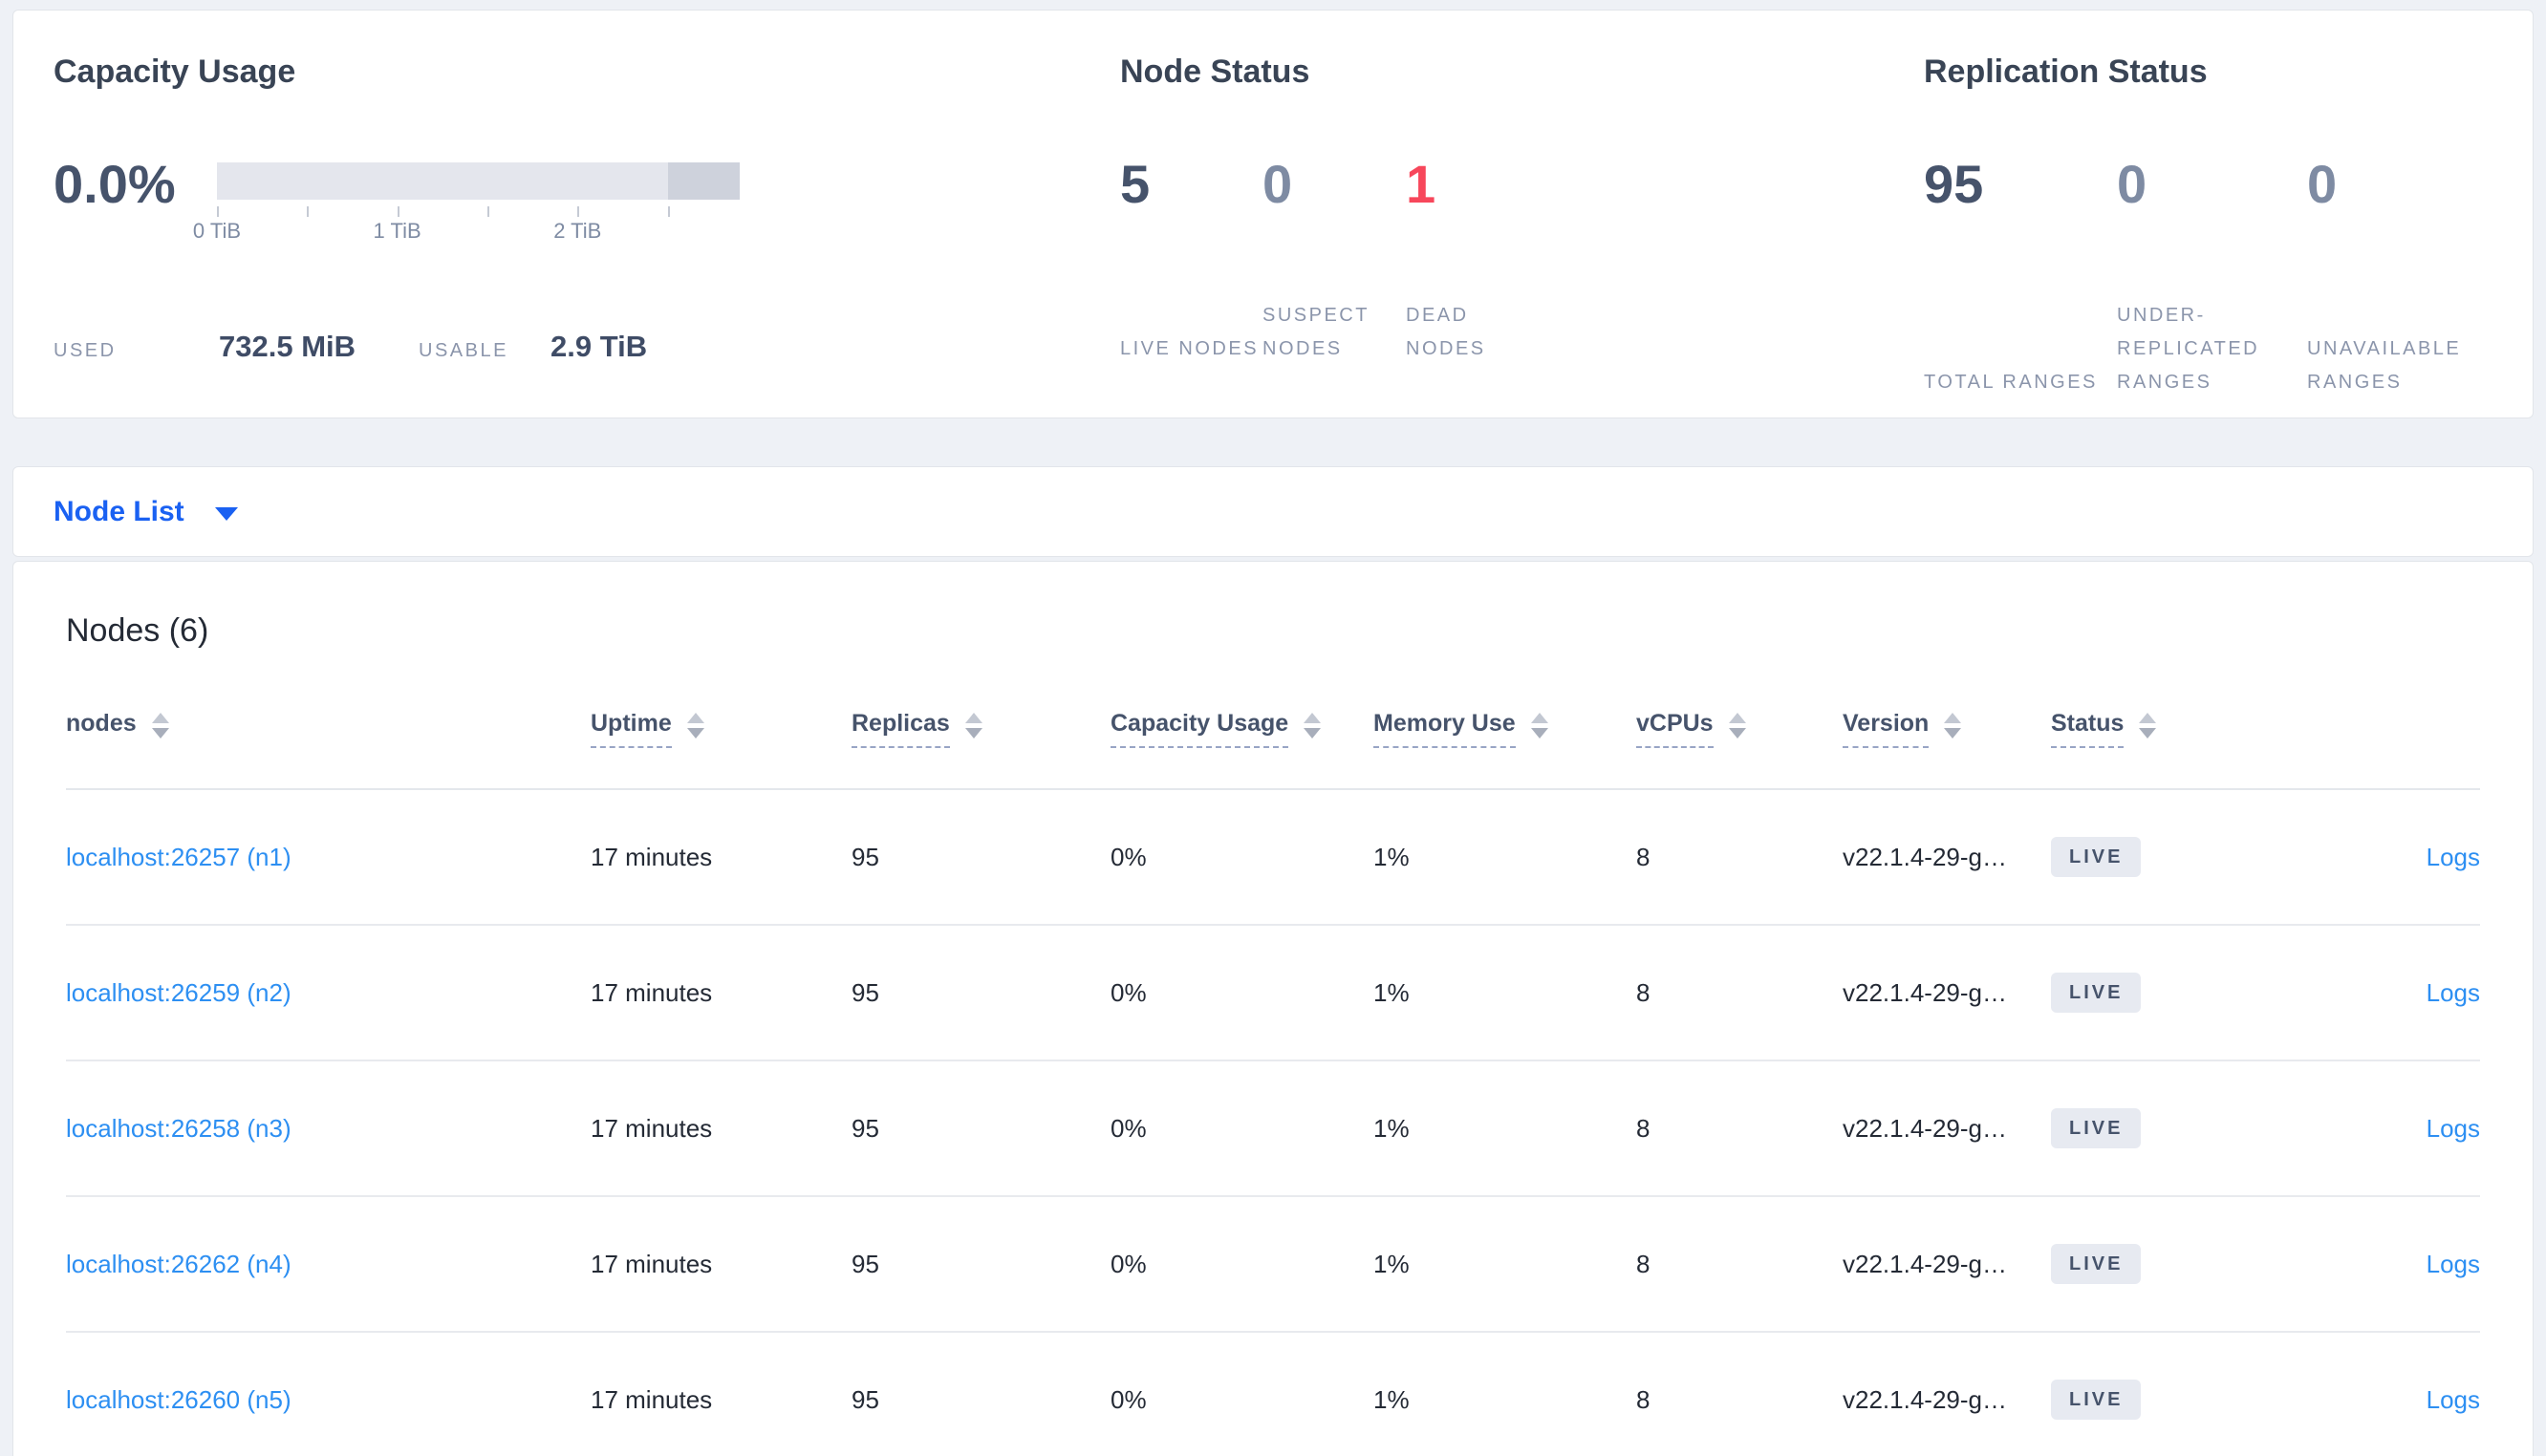 Image resolution: width=2546 pixels, height=1456 pixels. What do you see at coordinates (226, 513) in the screenshot?
I see `chevron-down-icon` at bounding box center [226, 513].